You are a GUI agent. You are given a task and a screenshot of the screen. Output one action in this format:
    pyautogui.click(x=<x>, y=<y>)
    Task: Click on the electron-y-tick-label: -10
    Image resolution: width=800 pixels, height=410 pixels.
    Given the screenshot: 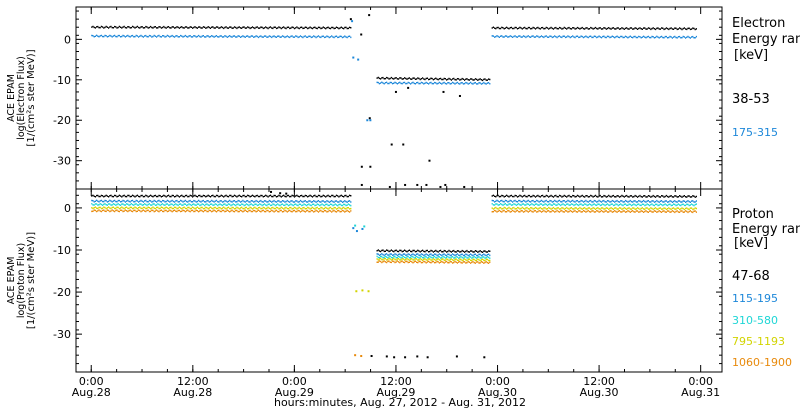 What is the action you would take?
    pyautogui.click(x=62, y=80)
    